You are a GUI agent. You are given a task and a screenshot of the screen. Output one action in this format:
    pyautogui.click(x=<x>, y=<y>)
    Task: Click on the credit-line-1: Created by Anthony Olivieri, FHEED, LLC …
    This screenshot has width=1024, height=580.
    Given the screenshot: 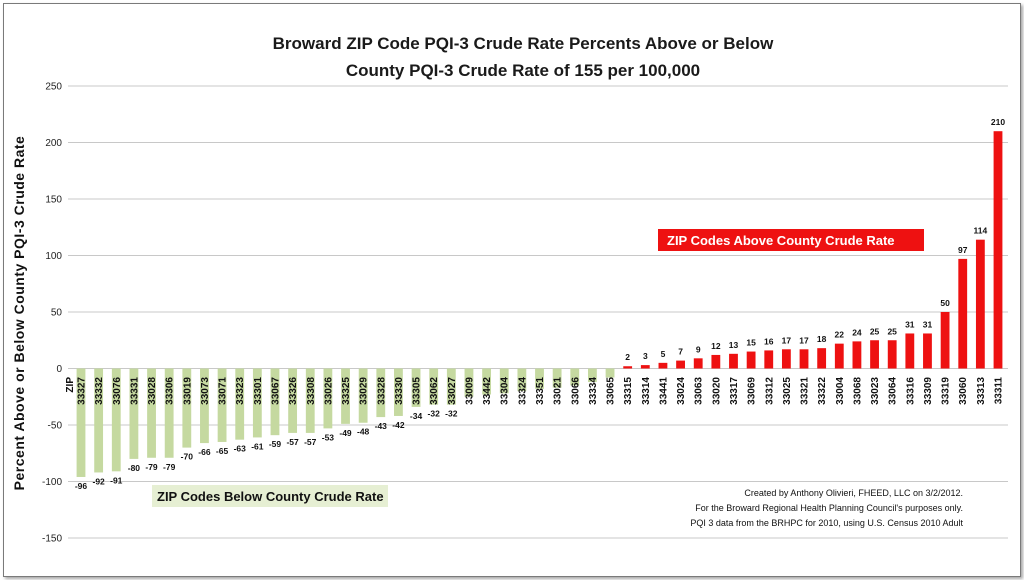 What is the action you would take?
    pyautogui.click(x=853, y=493)
    